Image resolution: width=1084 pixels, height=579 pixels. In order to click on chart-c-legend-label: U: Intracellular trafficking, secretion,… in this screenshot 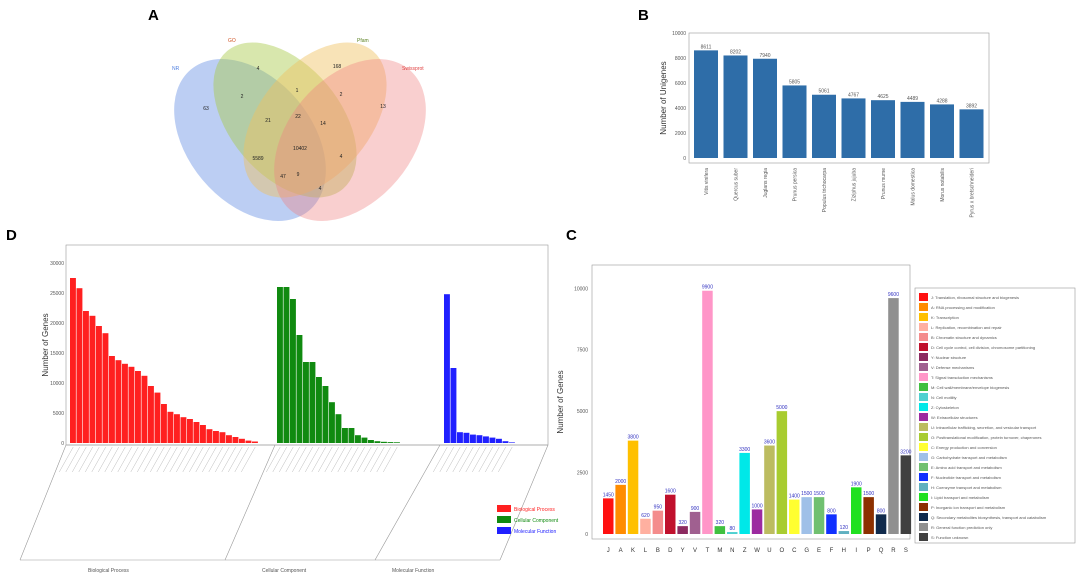, I will do `click(984, 427)`.